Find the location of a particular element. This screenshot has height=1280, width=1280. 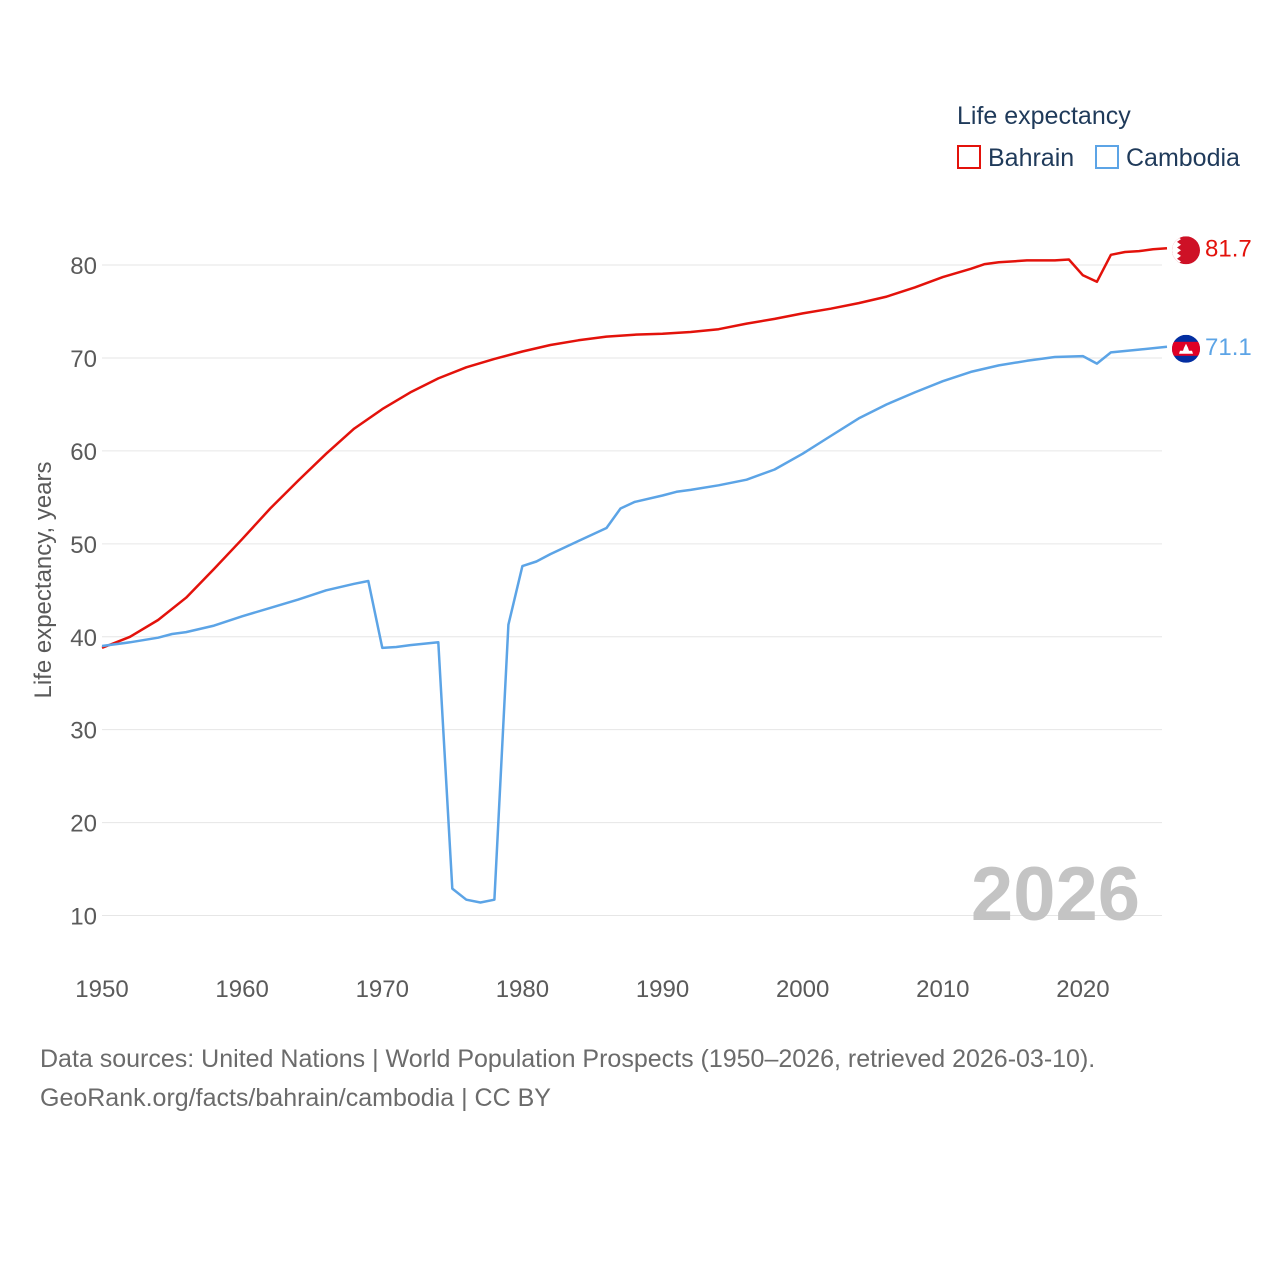

x-tick-label: 1960 is located at coordinates (241, 989).